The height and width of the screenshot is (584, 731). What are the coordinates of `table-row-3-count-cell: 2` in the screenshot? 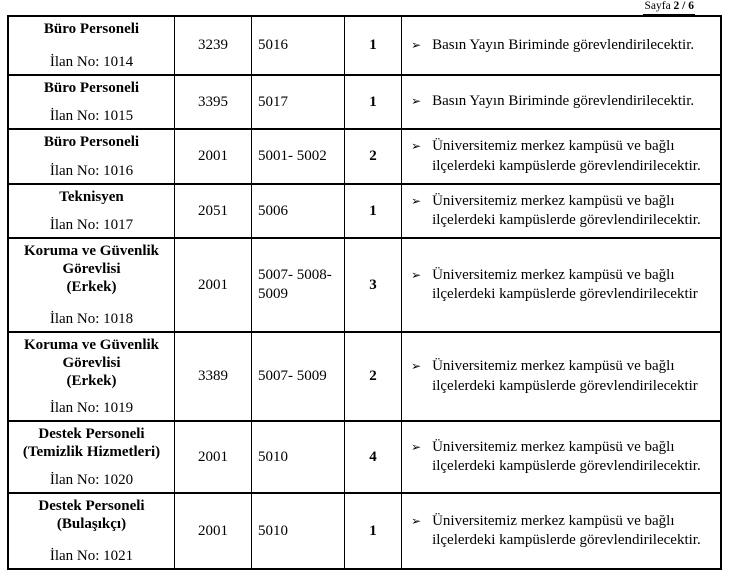 It's located at (373, 157).